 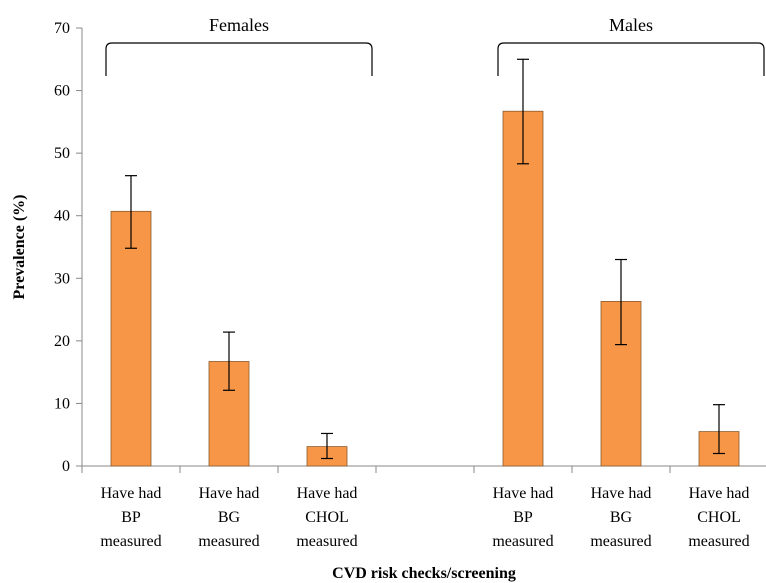 I want to click on y-tick-label: 30, so click(x=62, y=278).